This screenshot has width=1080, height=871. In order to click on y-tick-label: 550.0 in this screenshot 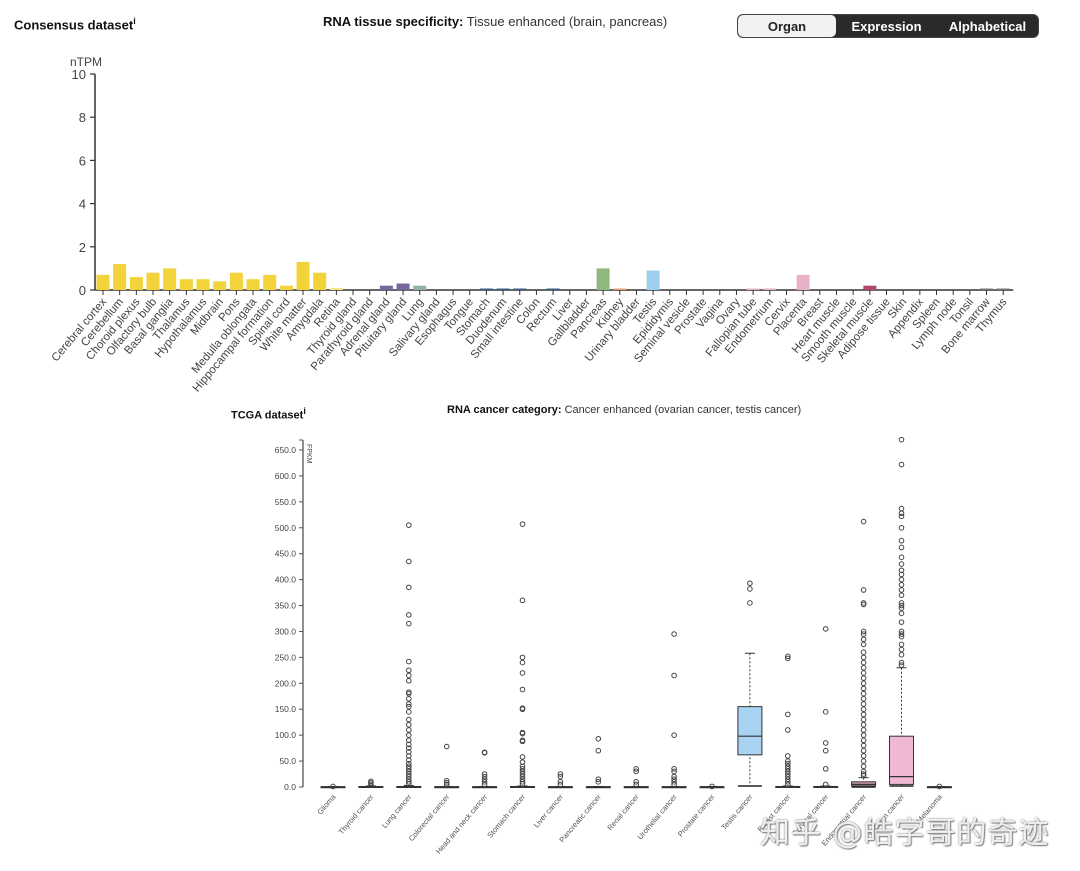, I will do `click(286, 502)`.